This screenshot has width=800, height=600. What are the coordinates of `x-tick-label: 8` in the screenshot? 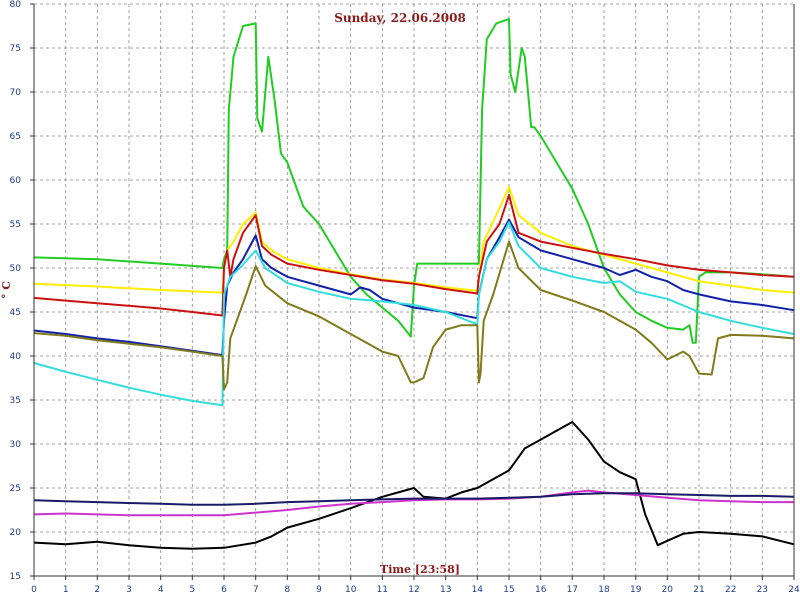 It's located at (287, 590).